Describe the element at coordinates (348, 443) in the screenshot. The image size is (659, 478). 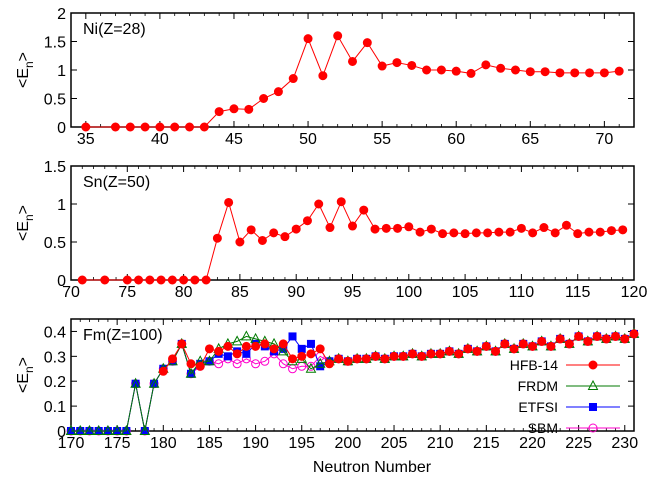
I see `x-tick-label: 200` at that location.